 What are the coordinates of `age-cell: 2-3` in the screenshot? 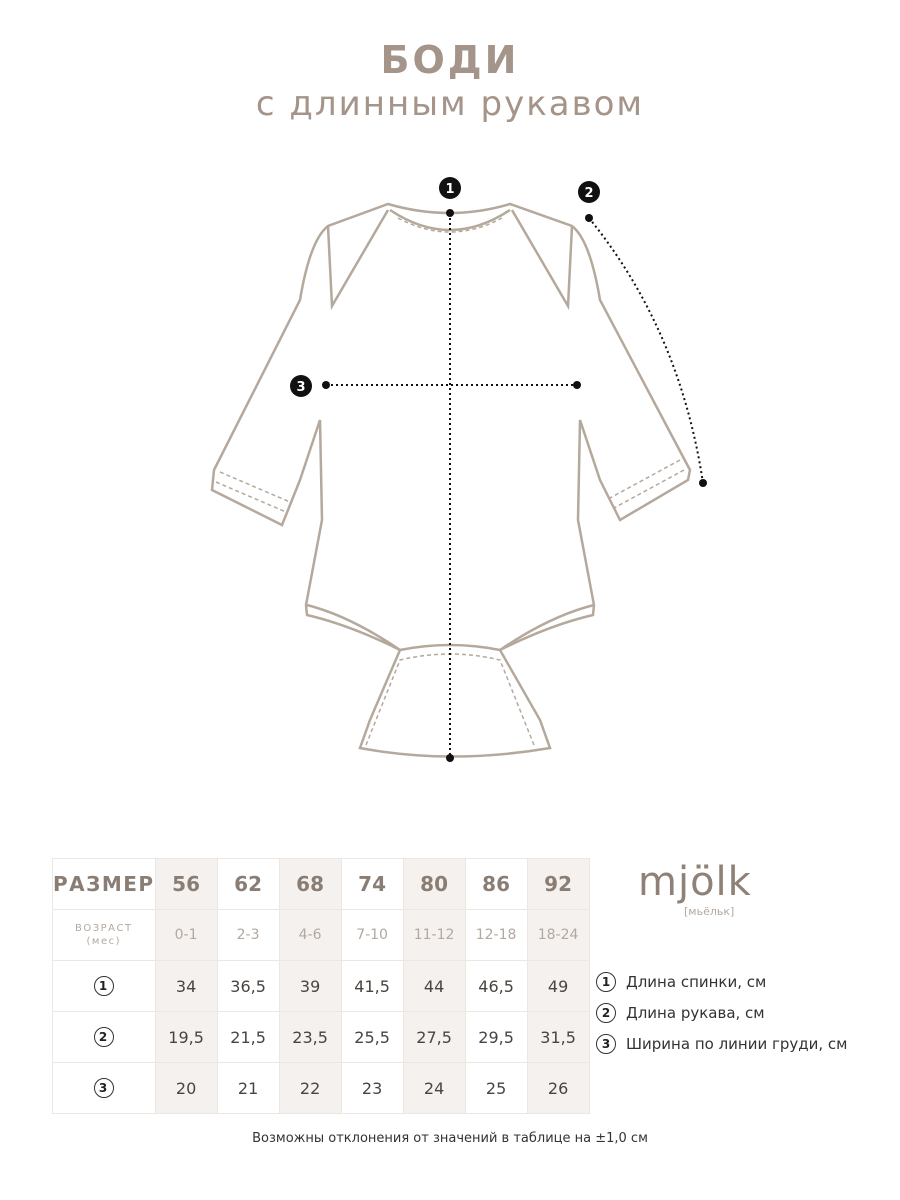 It's located at (248, 935).